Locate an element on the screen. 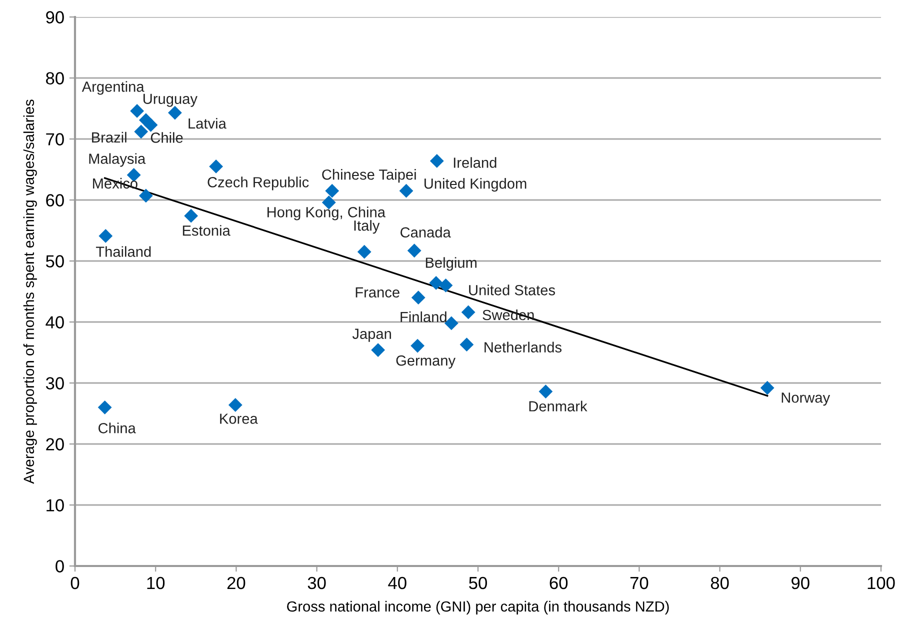  x-tick-label: 50 is located at coordinates (478, 583).